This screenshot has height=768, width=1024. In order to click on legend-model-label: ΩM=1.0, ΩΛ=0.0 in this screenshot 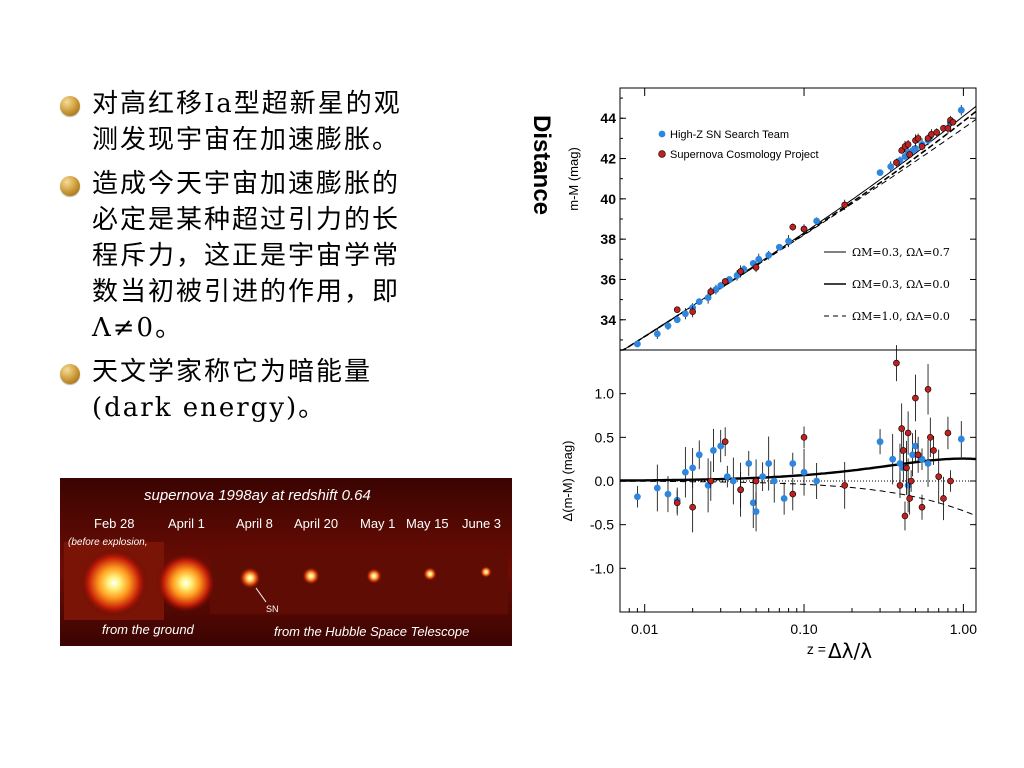, I will do `click(901, 316)`.